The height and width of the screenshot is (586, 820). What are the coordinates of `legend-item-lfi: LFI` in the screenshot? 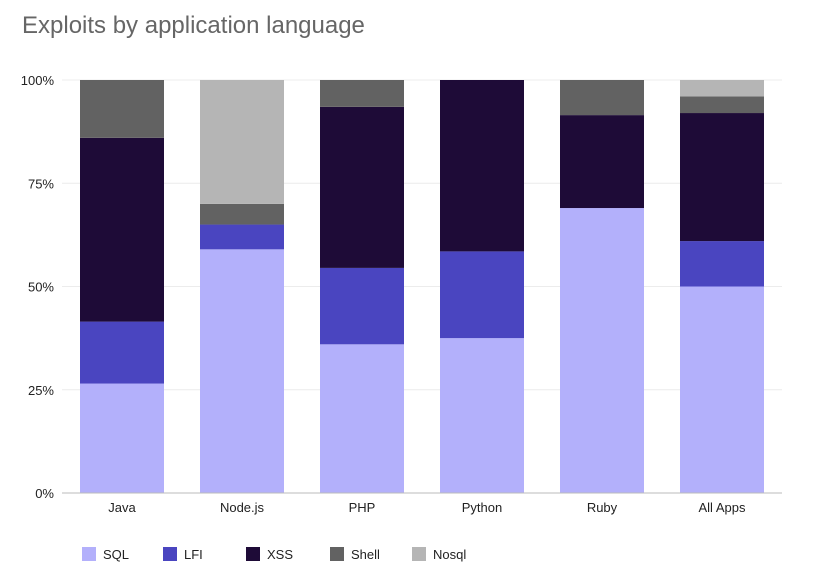 It's located at (183, 554).